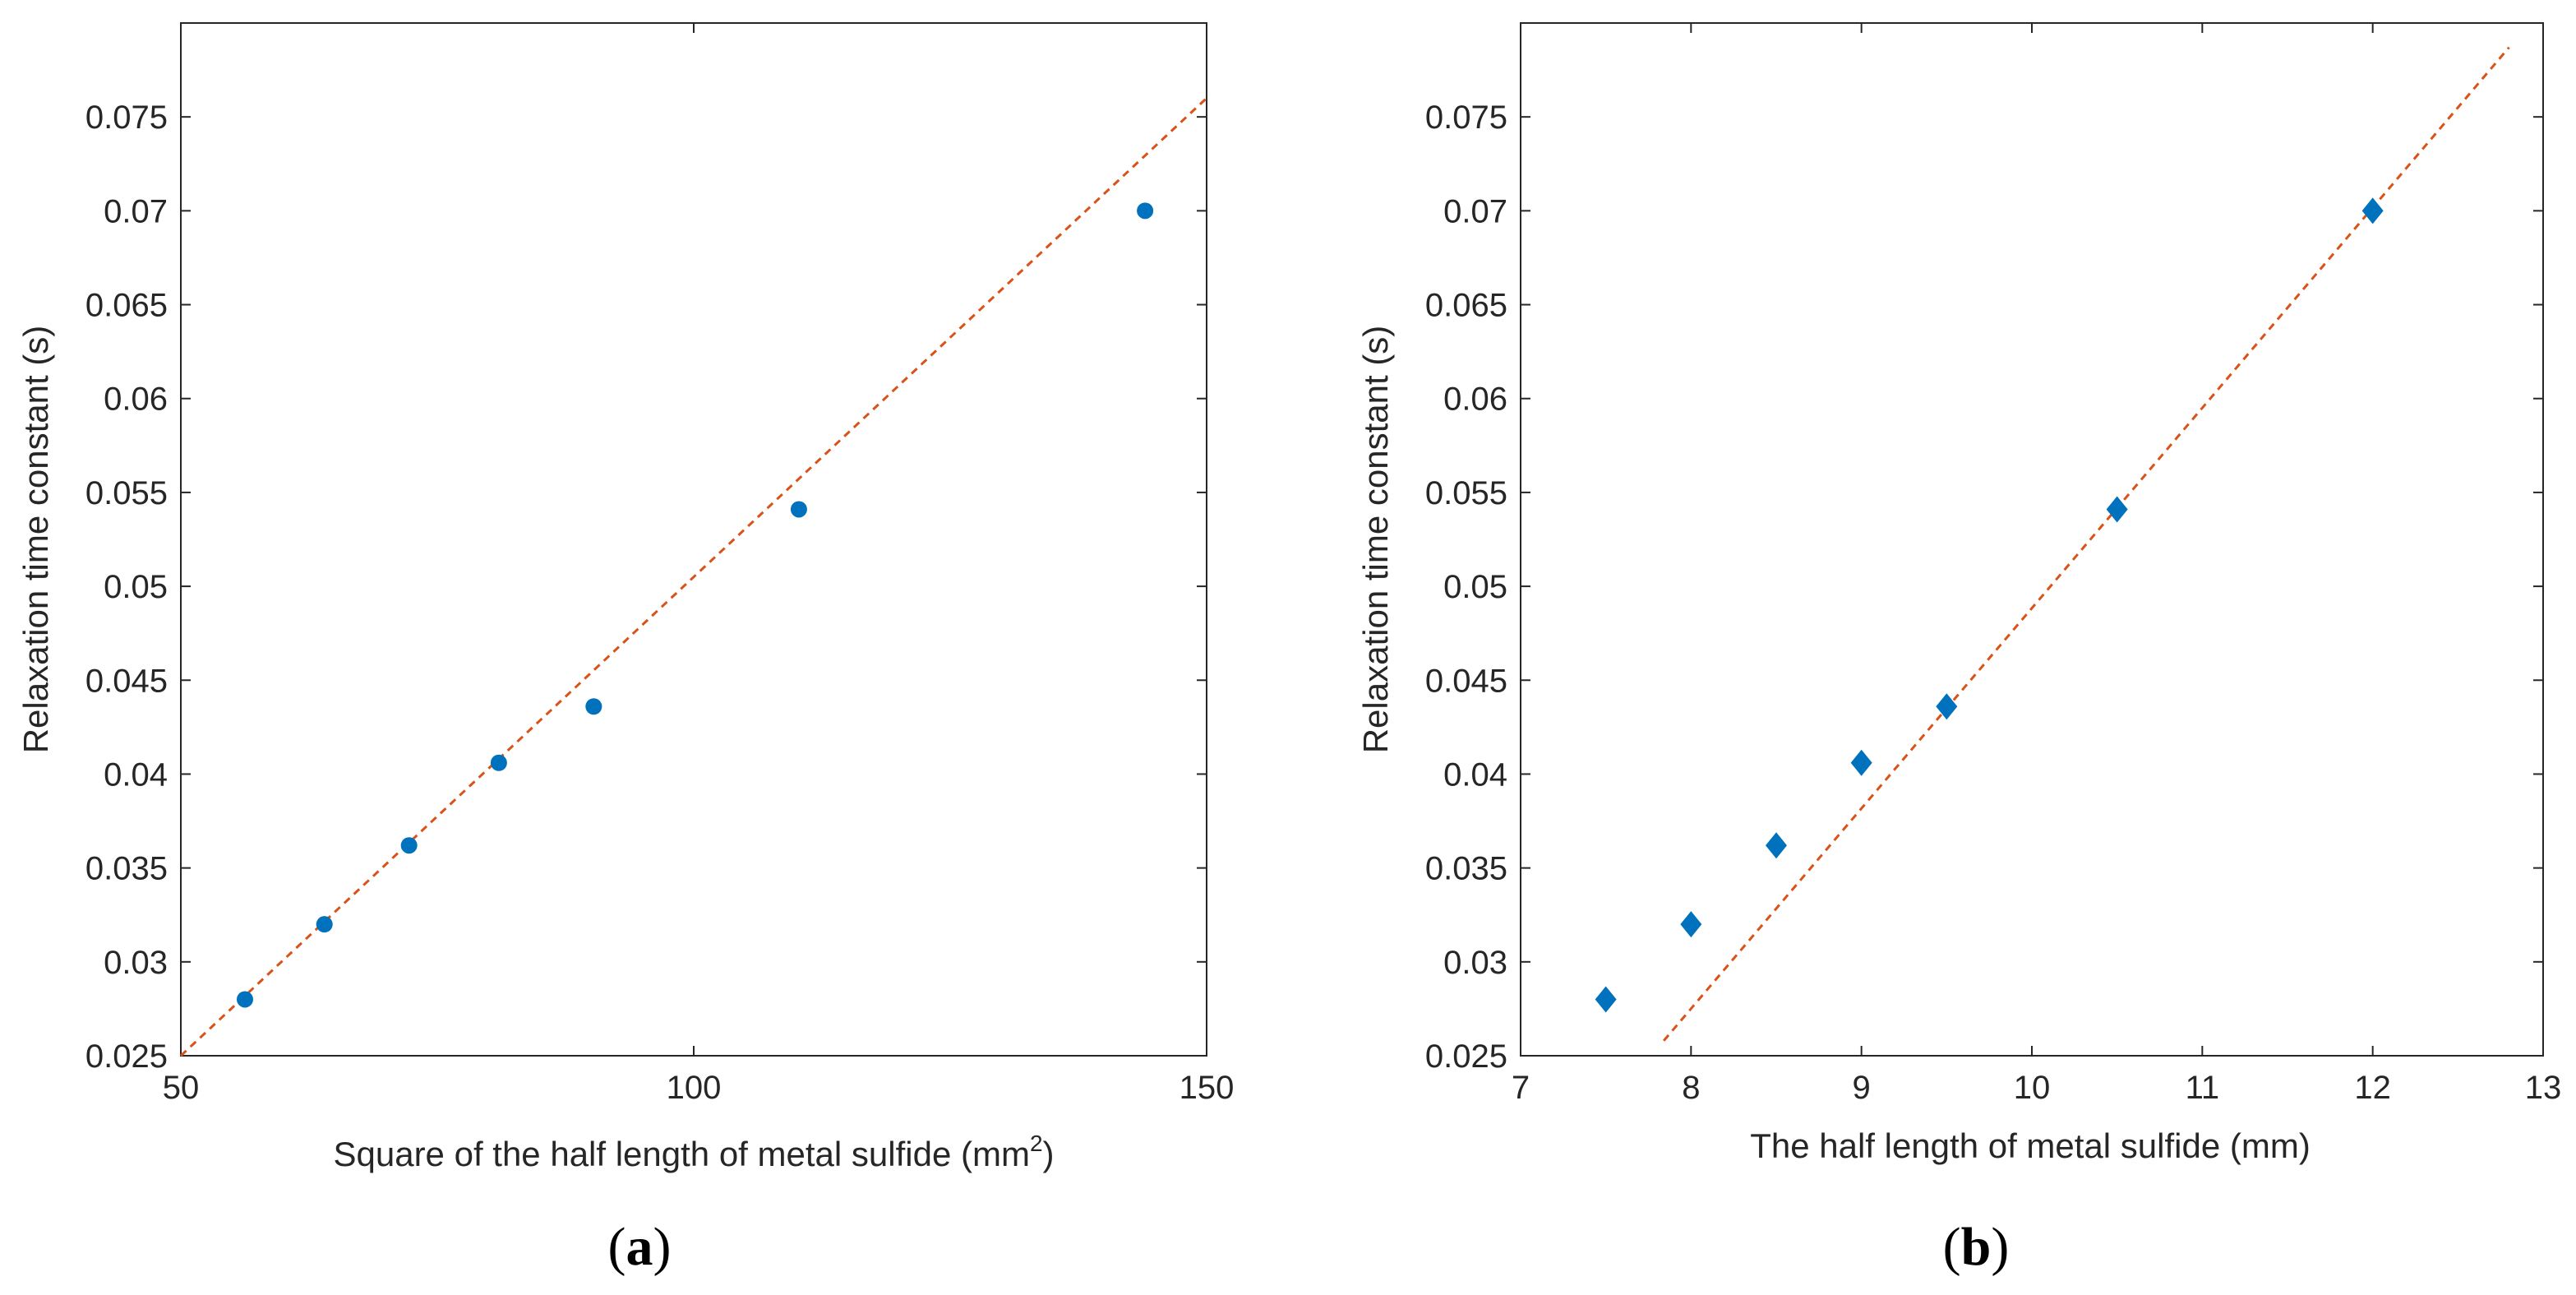 This screenshot has width=2576, height=1295. I want to click on y-tick-label-b: 0.065, so click(1466, 306).